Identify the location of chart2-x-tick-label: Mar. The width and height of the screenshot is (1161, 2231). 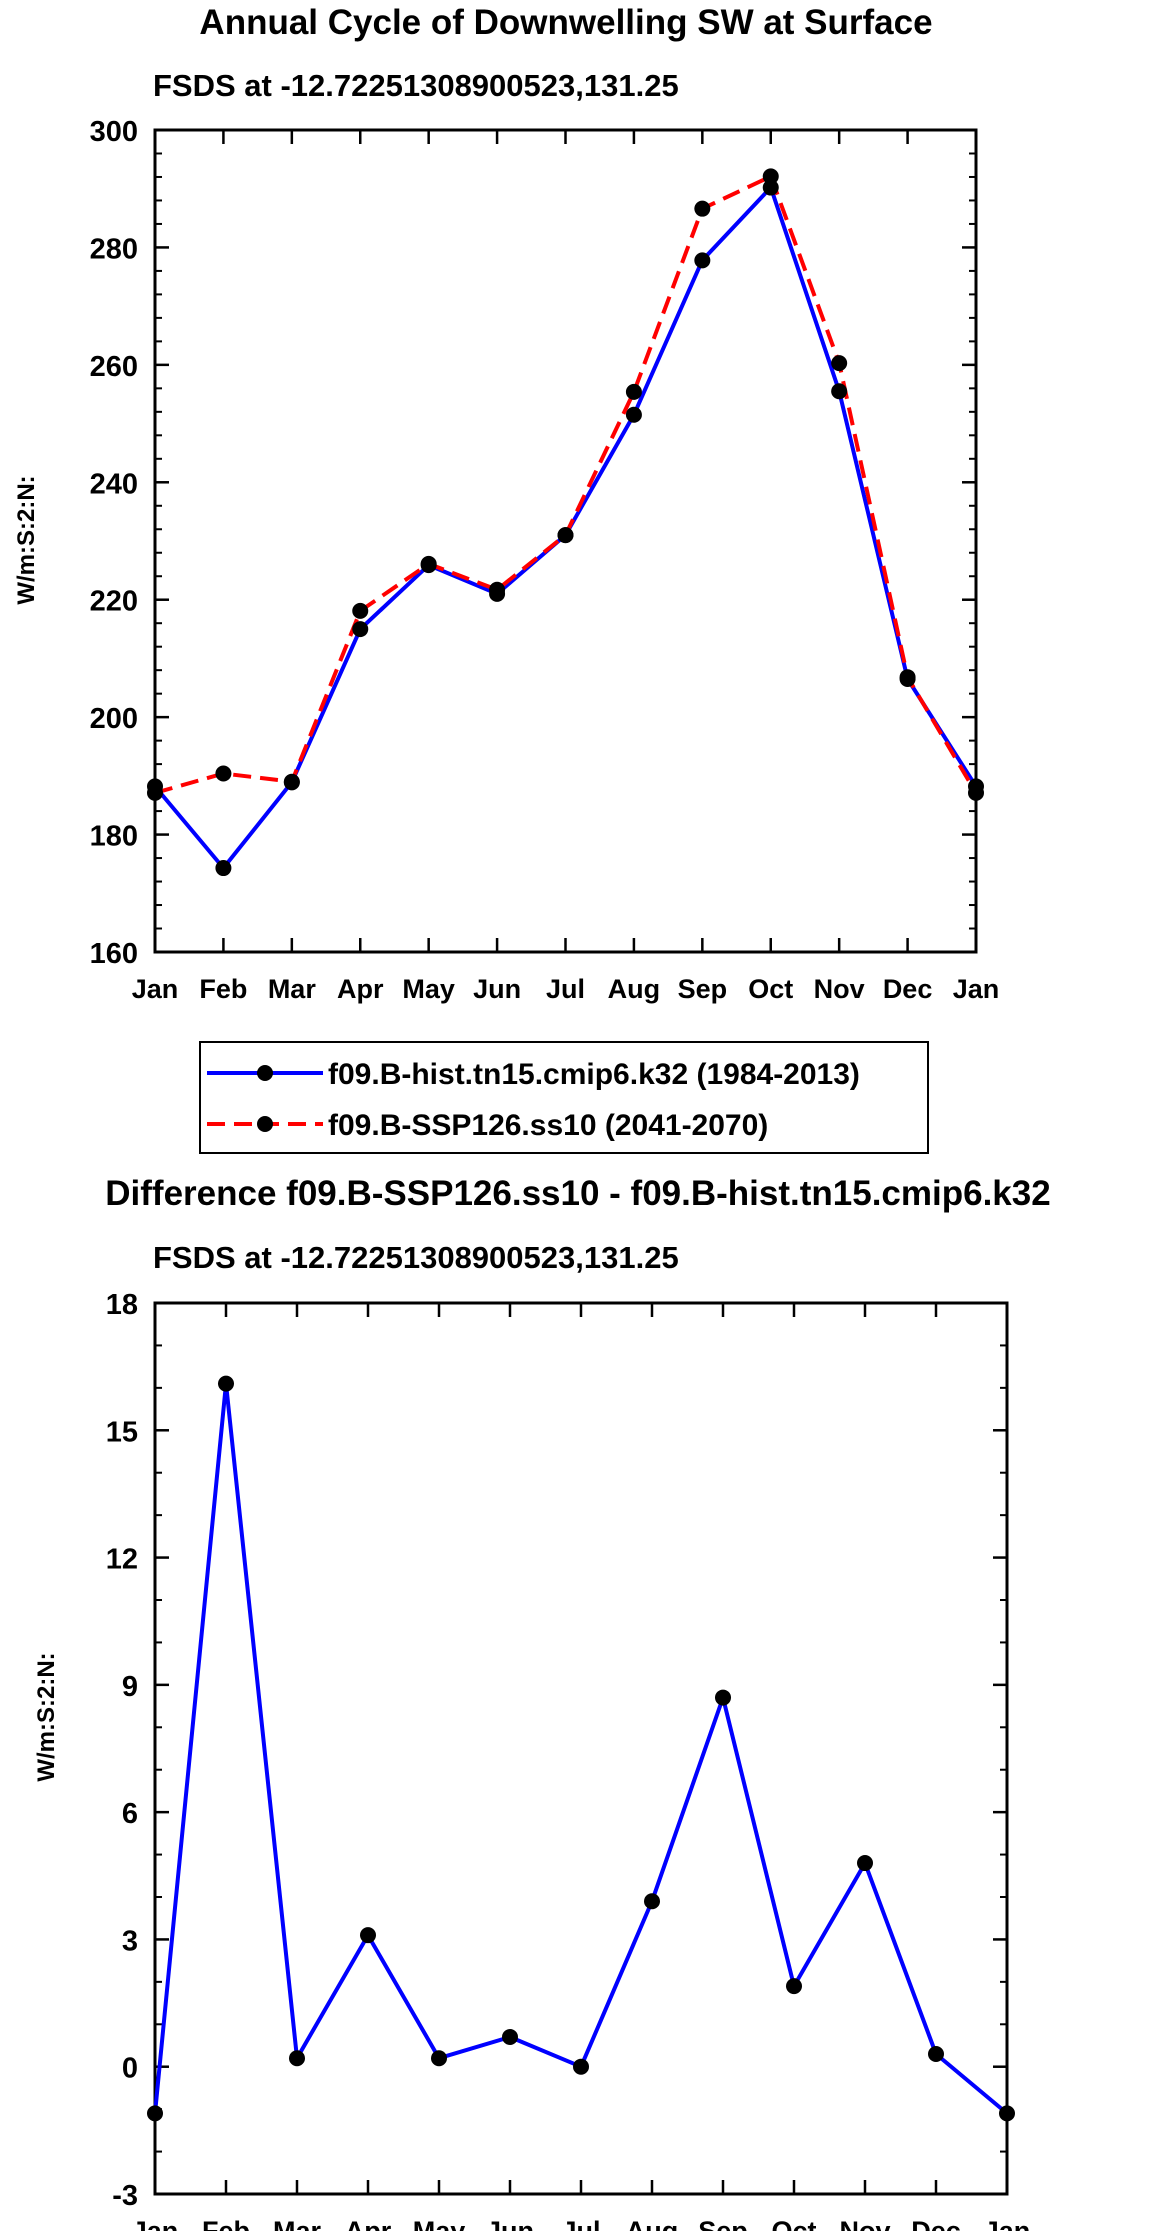
(297, 2223).